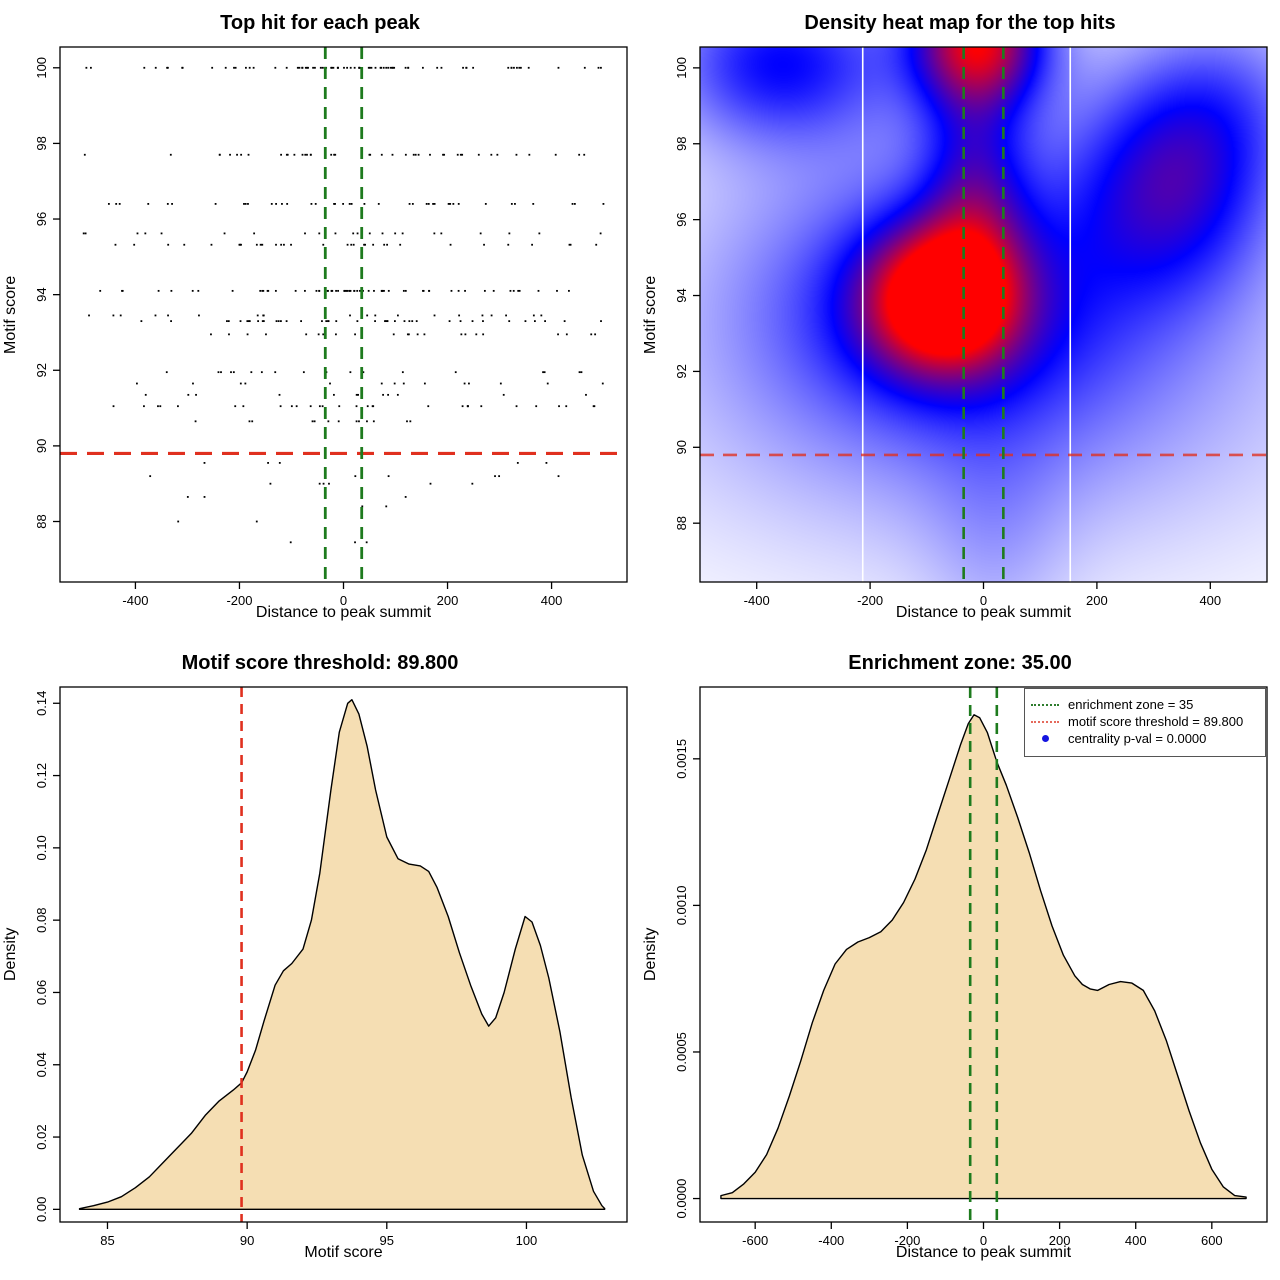 The width and height of the screenshot is (1280, 1280). I want to click on score-density-x-axis-label: Motif score, so click(343, 1252).